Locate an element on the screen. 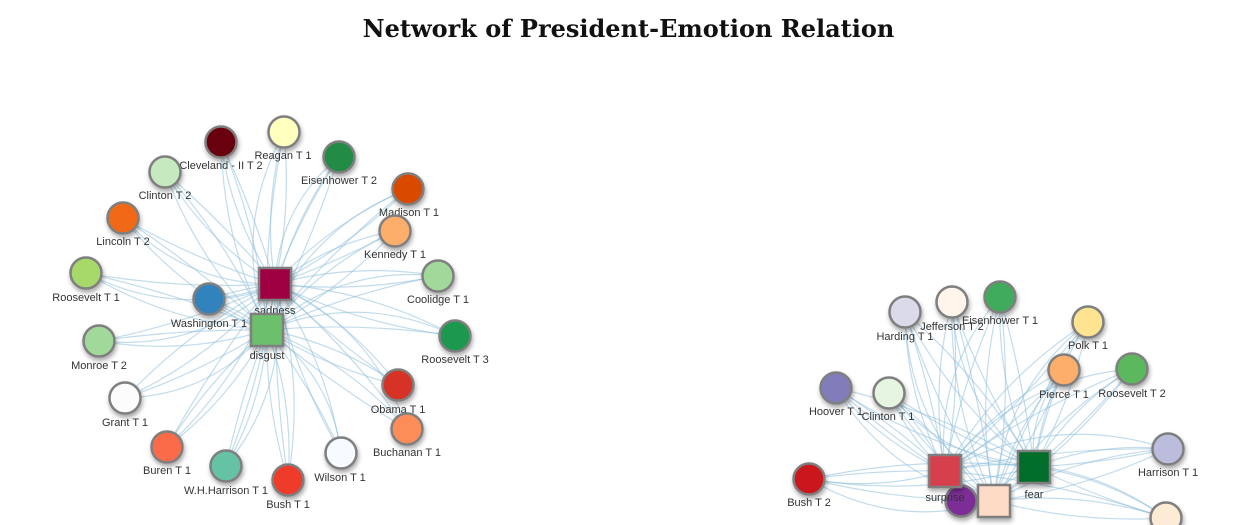  president-node-label: Pierce T 1 is located at coordinates (1064, 395).